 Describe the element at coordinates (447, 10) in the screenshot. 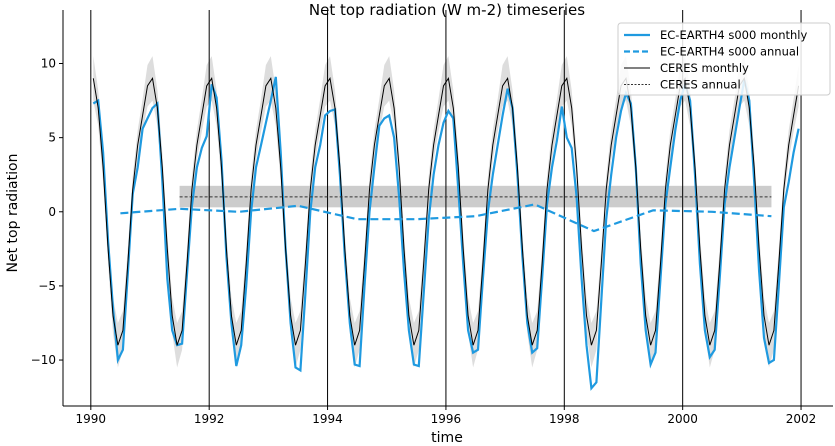

I see `chart-title: Net top radiation (W m-2) timeseries` at that location.